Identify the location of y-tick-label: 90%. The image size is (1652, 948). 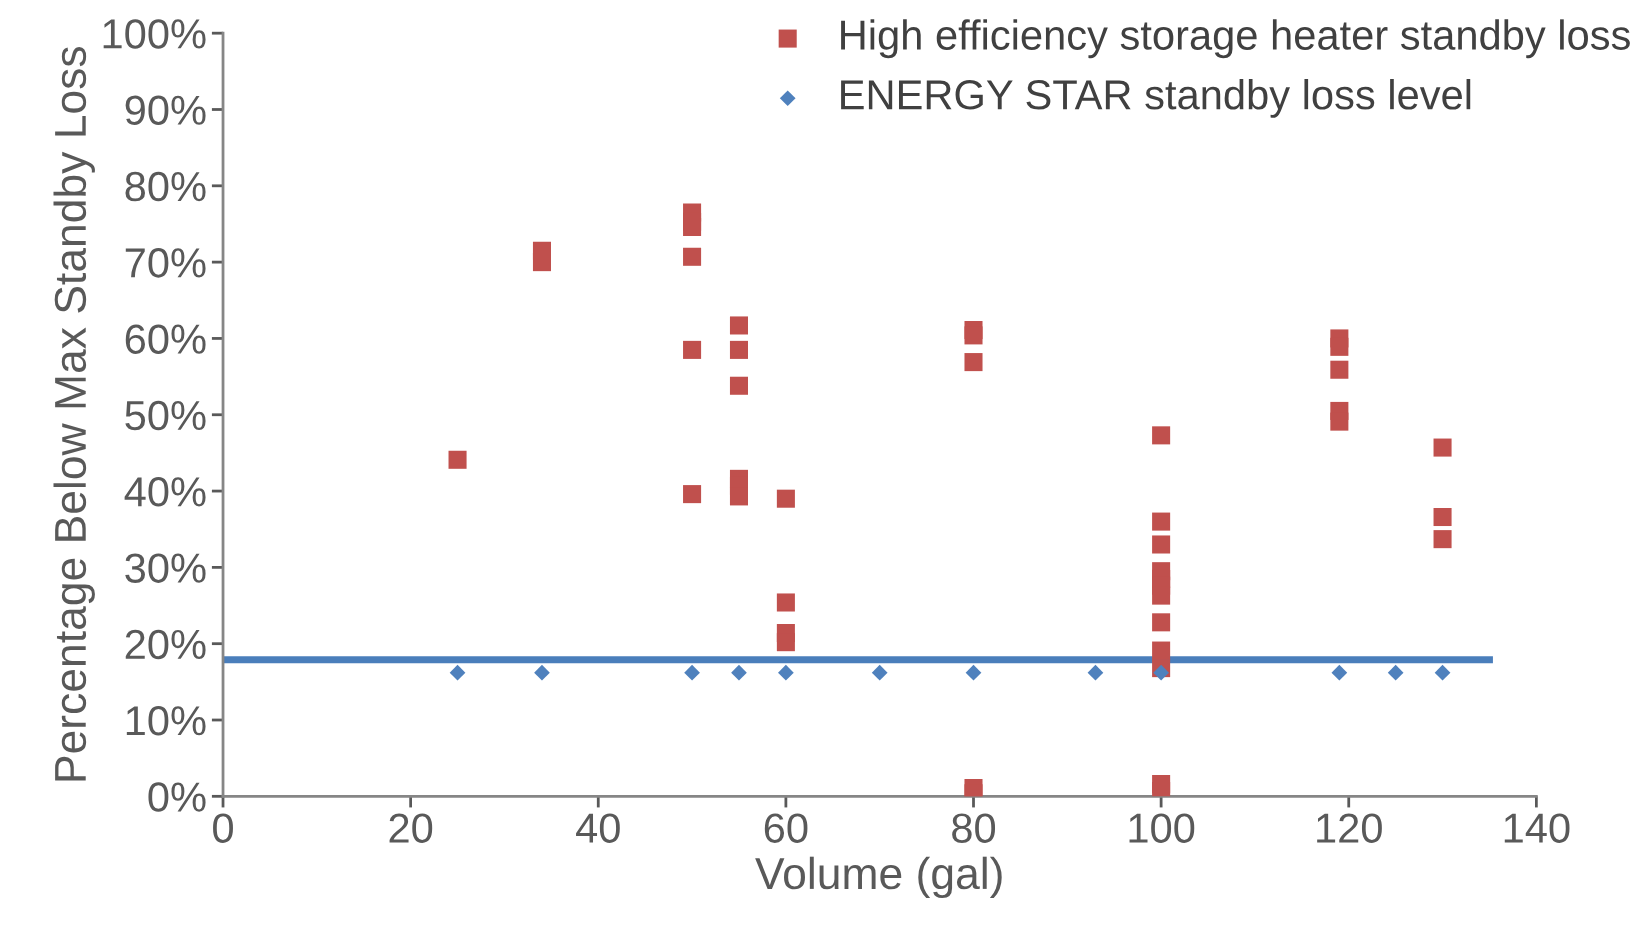
(165, 110).